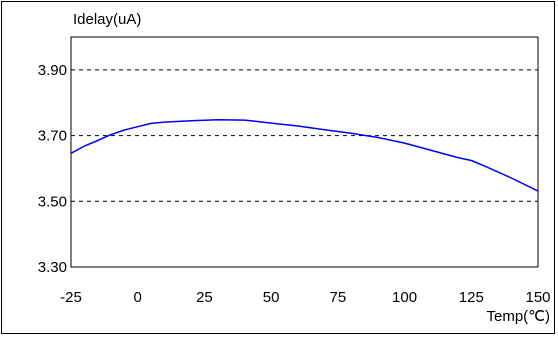  What do you see at coordinates (52, 267) in the screenshot?
I see `y-tick-label: 3.30` at bounding box center [52, 267].